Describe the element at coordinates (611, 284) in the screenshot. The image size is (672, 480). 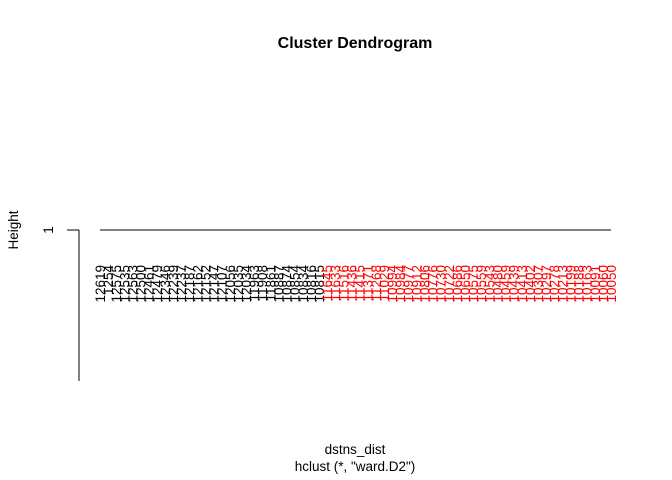
I see `leaf-label: 10050` at that location.